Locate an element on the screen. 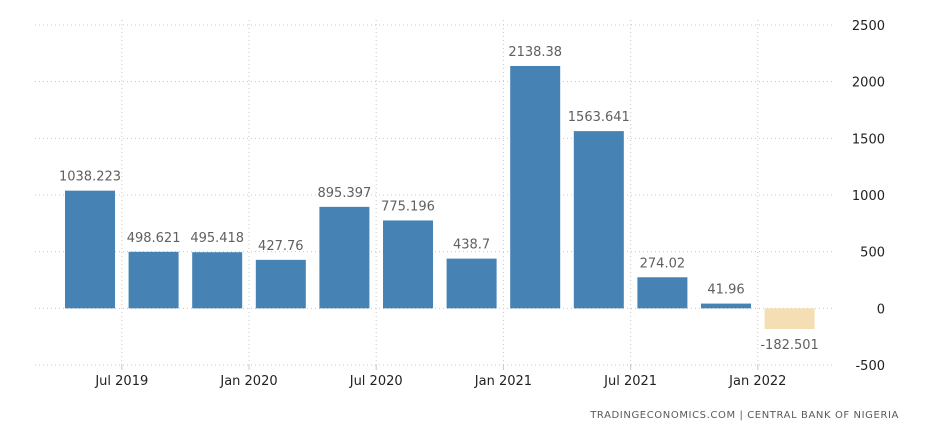 This screenshot has height=437, width=939. x-tick-label: Jan 2021 is located at coordinates (503, 381).